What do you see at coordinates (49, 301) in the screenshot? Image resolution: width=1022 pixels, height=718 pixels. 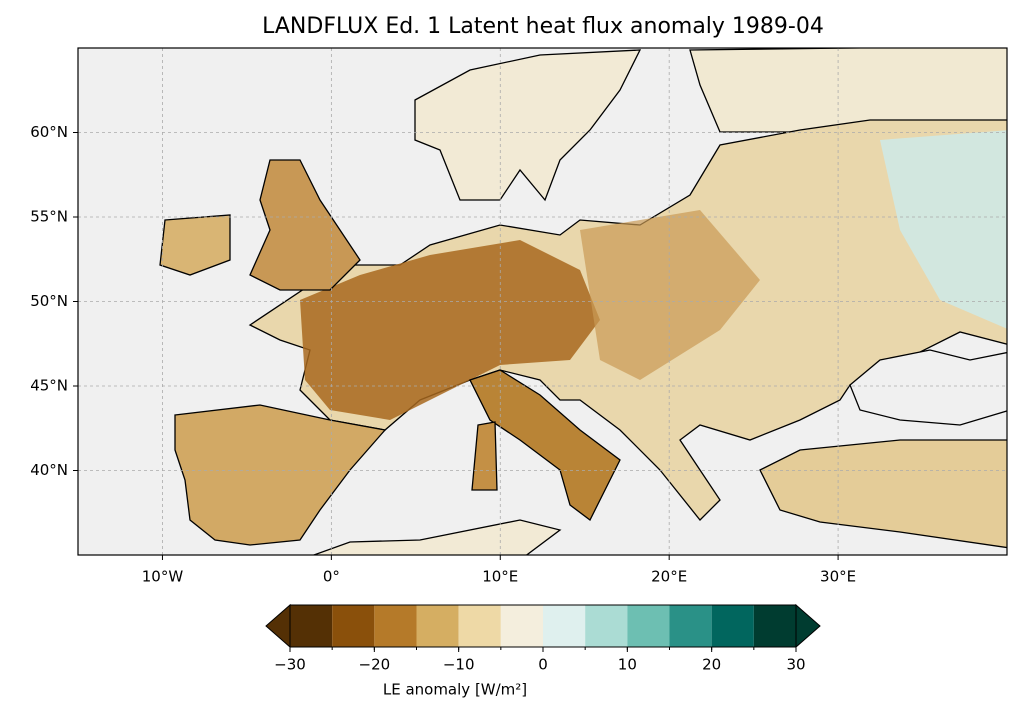 I see `y-tick-label: 50°N` at bounding box center [49, 301].